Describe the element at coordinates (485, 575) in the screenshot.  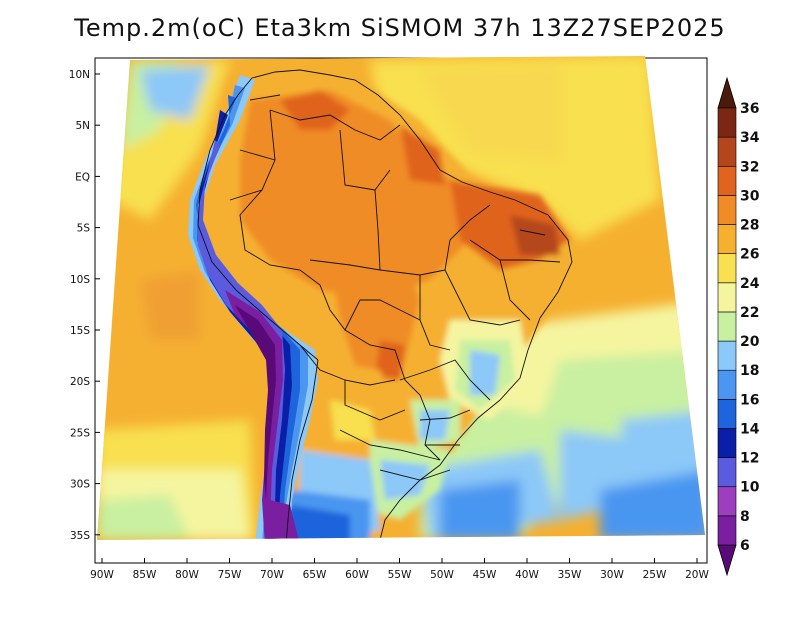
I see `lon-label: 45W` at that location.